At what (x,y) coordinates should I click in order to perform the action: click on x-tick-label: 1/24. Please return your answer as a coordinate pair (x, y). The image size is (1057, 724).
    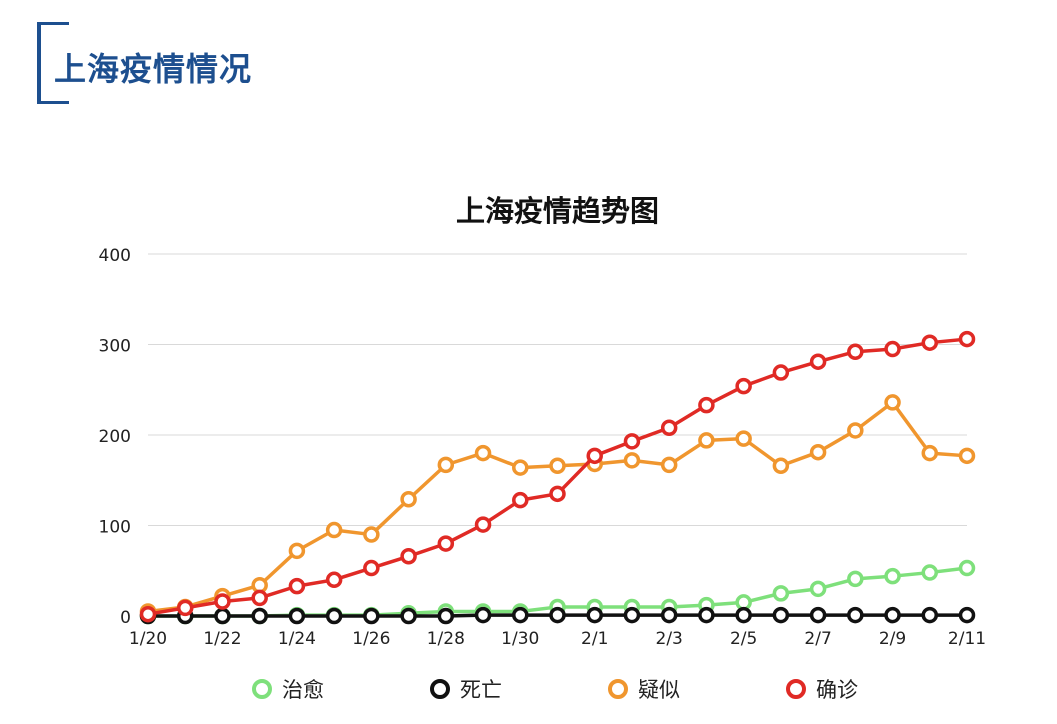
    Looking at the image, I should click on (297, 639).